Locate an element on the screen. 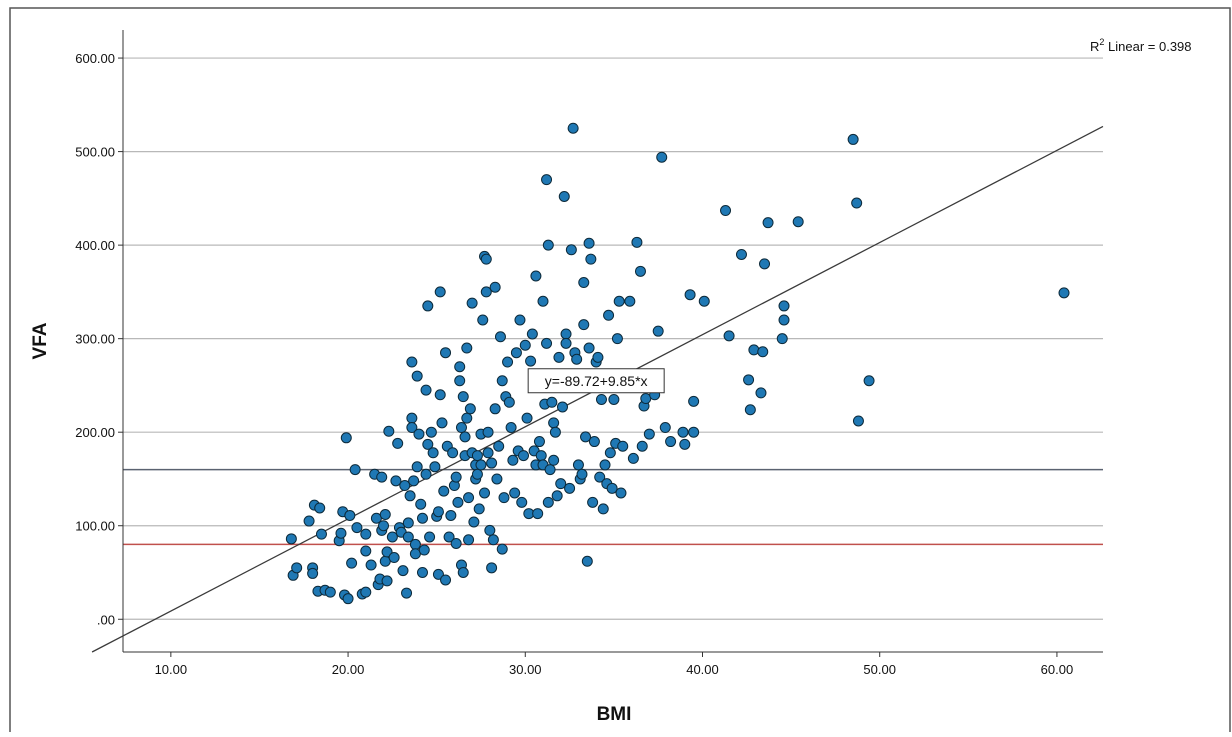 This screenshot has height=737, width=1232. y-tick-label: 200.00 is located at coordinates (95, 432).